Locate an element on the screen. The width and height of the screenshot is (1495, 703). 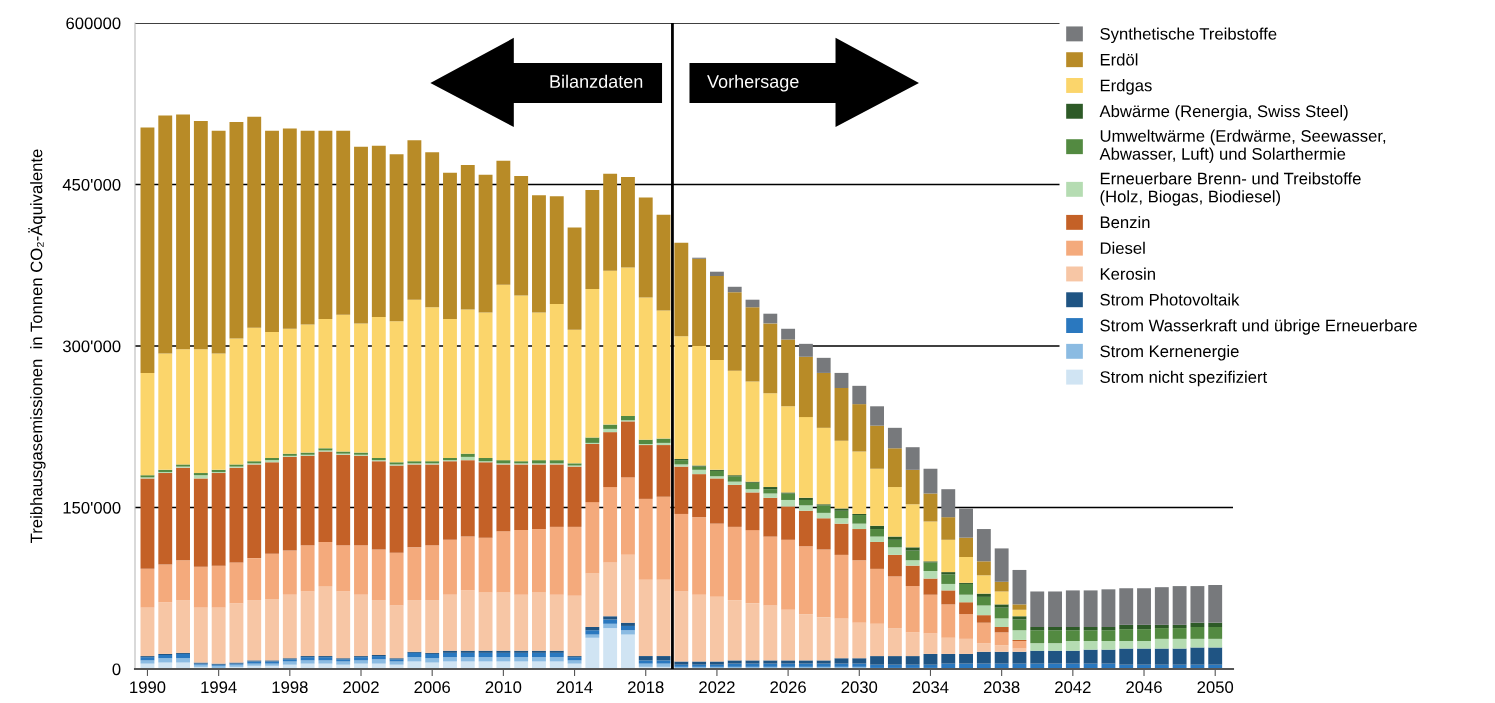
x-tick-label: 2050 is located at coordinates (1215, 687).